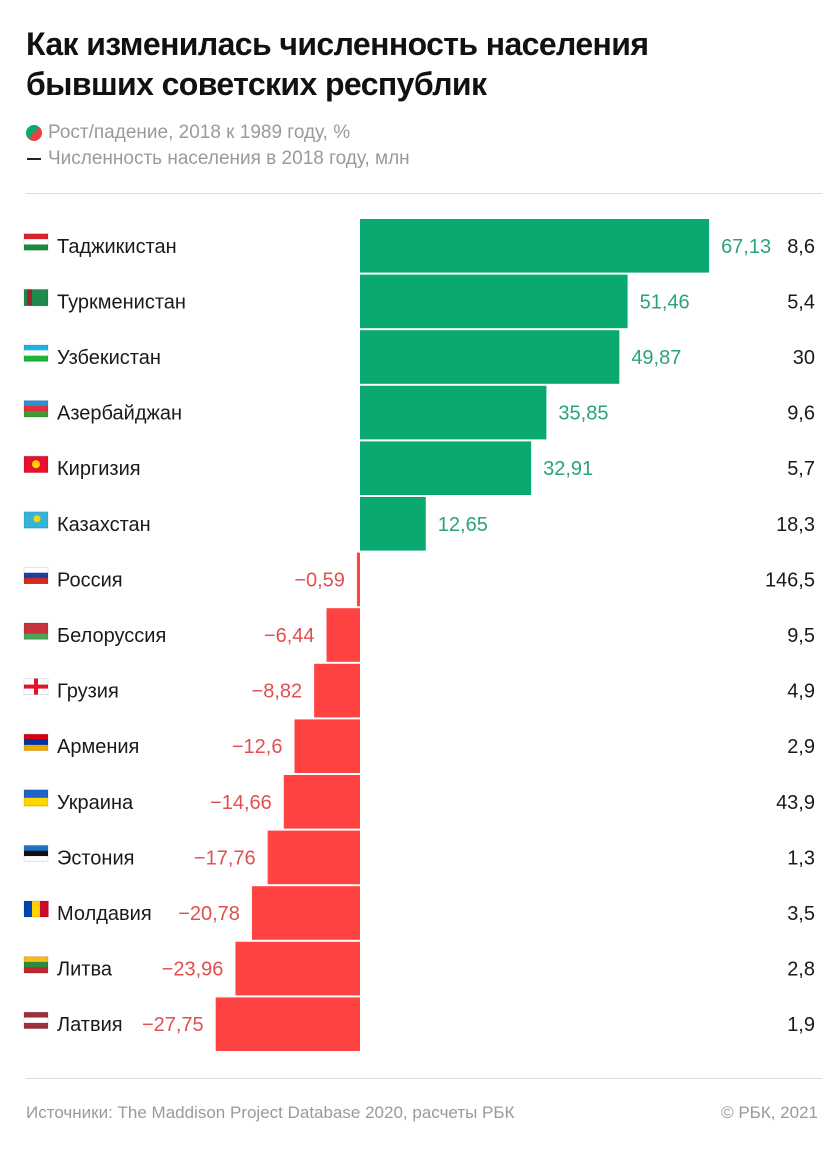 The width and height of the screenshot is (840, 1156). What do you see at coordinates (121, 302) in the screenshot?
I see `country-label: Туркменистан` at bounding box center [121, 302].